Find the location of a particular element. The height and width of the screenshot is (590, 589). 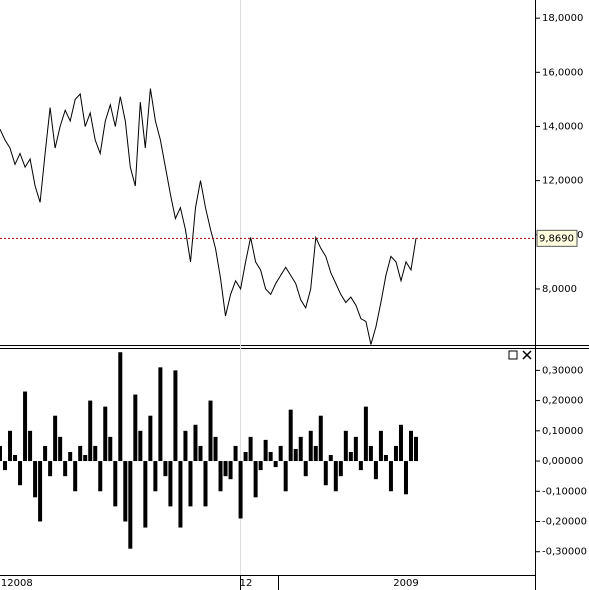

y-tick-label: 18,0000 is located at coordinates (562, 18).